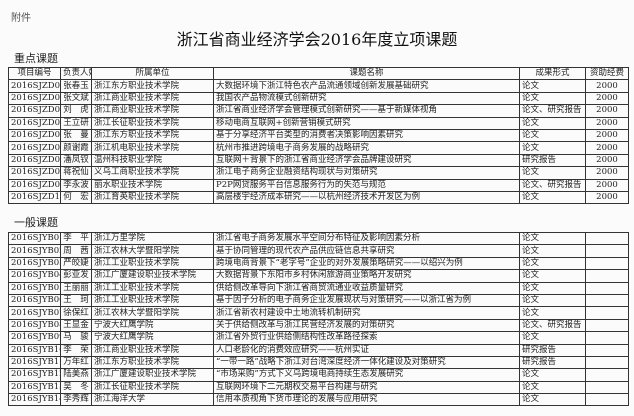 The image size is (634, 416). I want to click on cell-leader-name: 王丽丽, so click(76, 288).